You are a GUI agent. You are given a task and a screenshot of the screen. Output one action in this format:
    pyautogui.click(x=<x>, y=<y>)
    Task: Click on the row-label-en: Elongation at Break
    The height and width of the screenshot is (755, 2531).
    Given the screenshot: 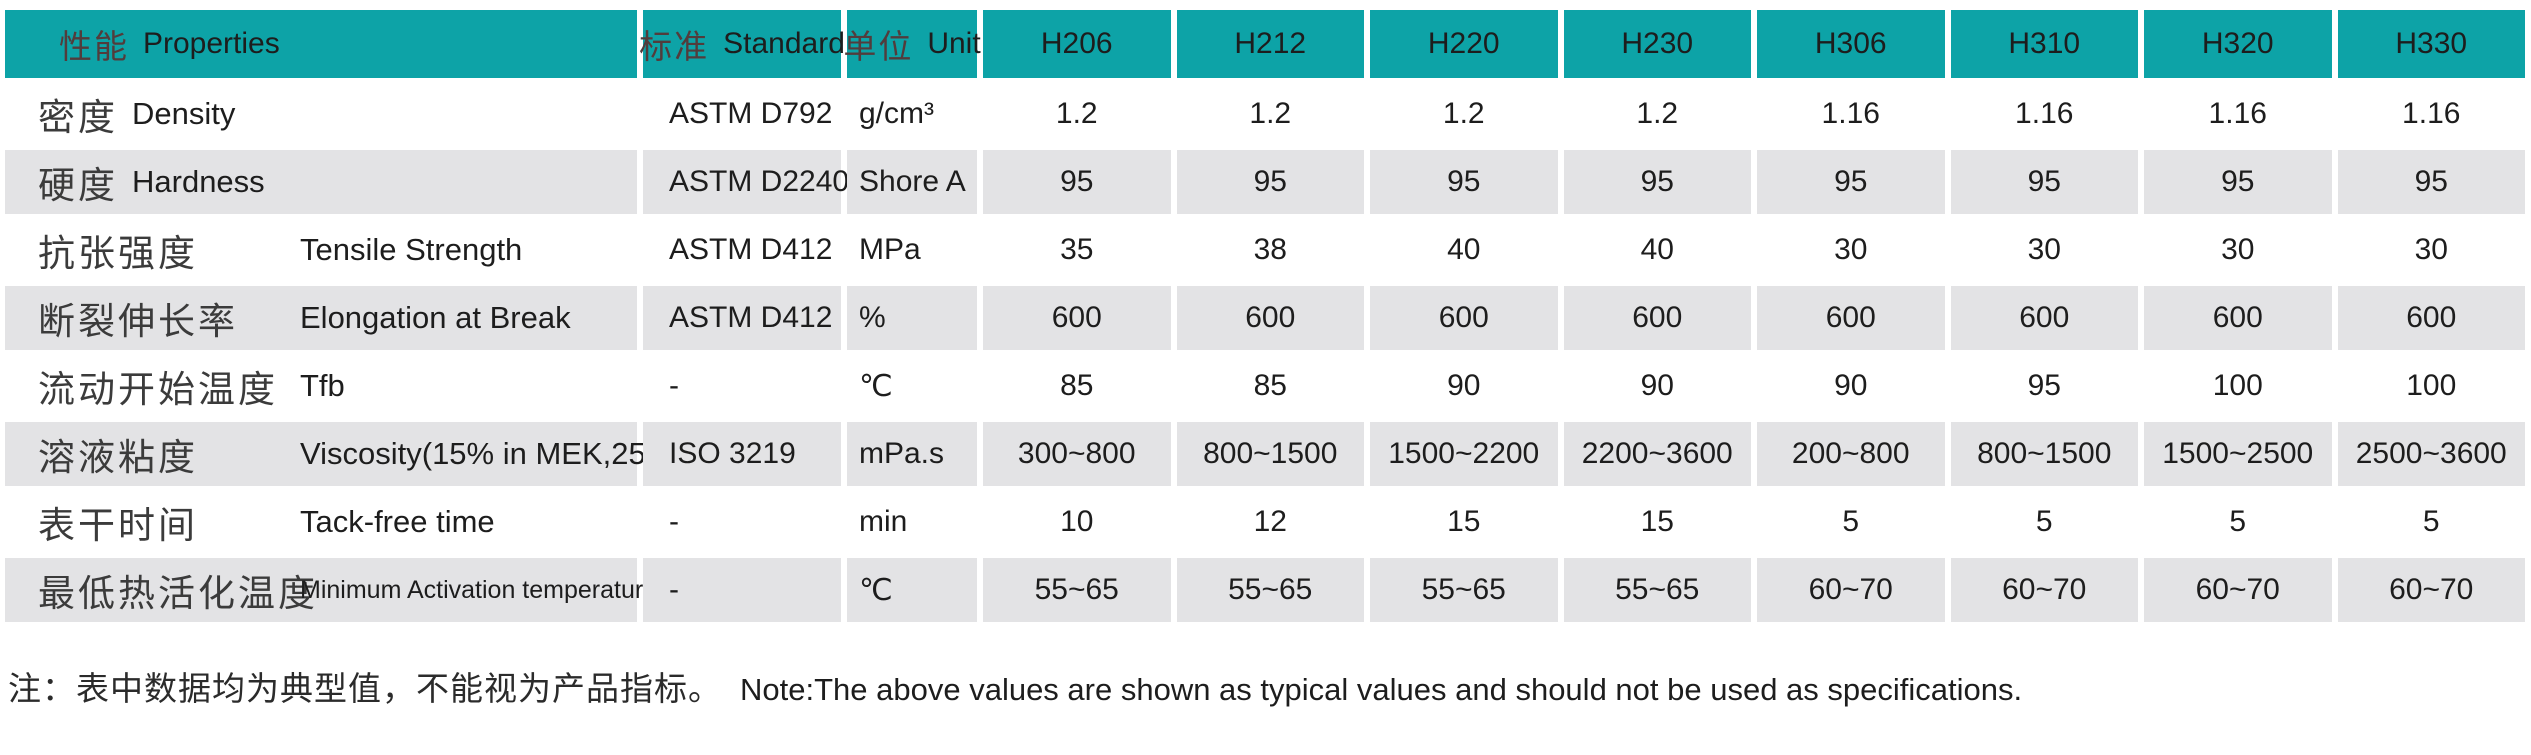 What is the action you would take?
    pyautogui.click(x=435, y=317)
    